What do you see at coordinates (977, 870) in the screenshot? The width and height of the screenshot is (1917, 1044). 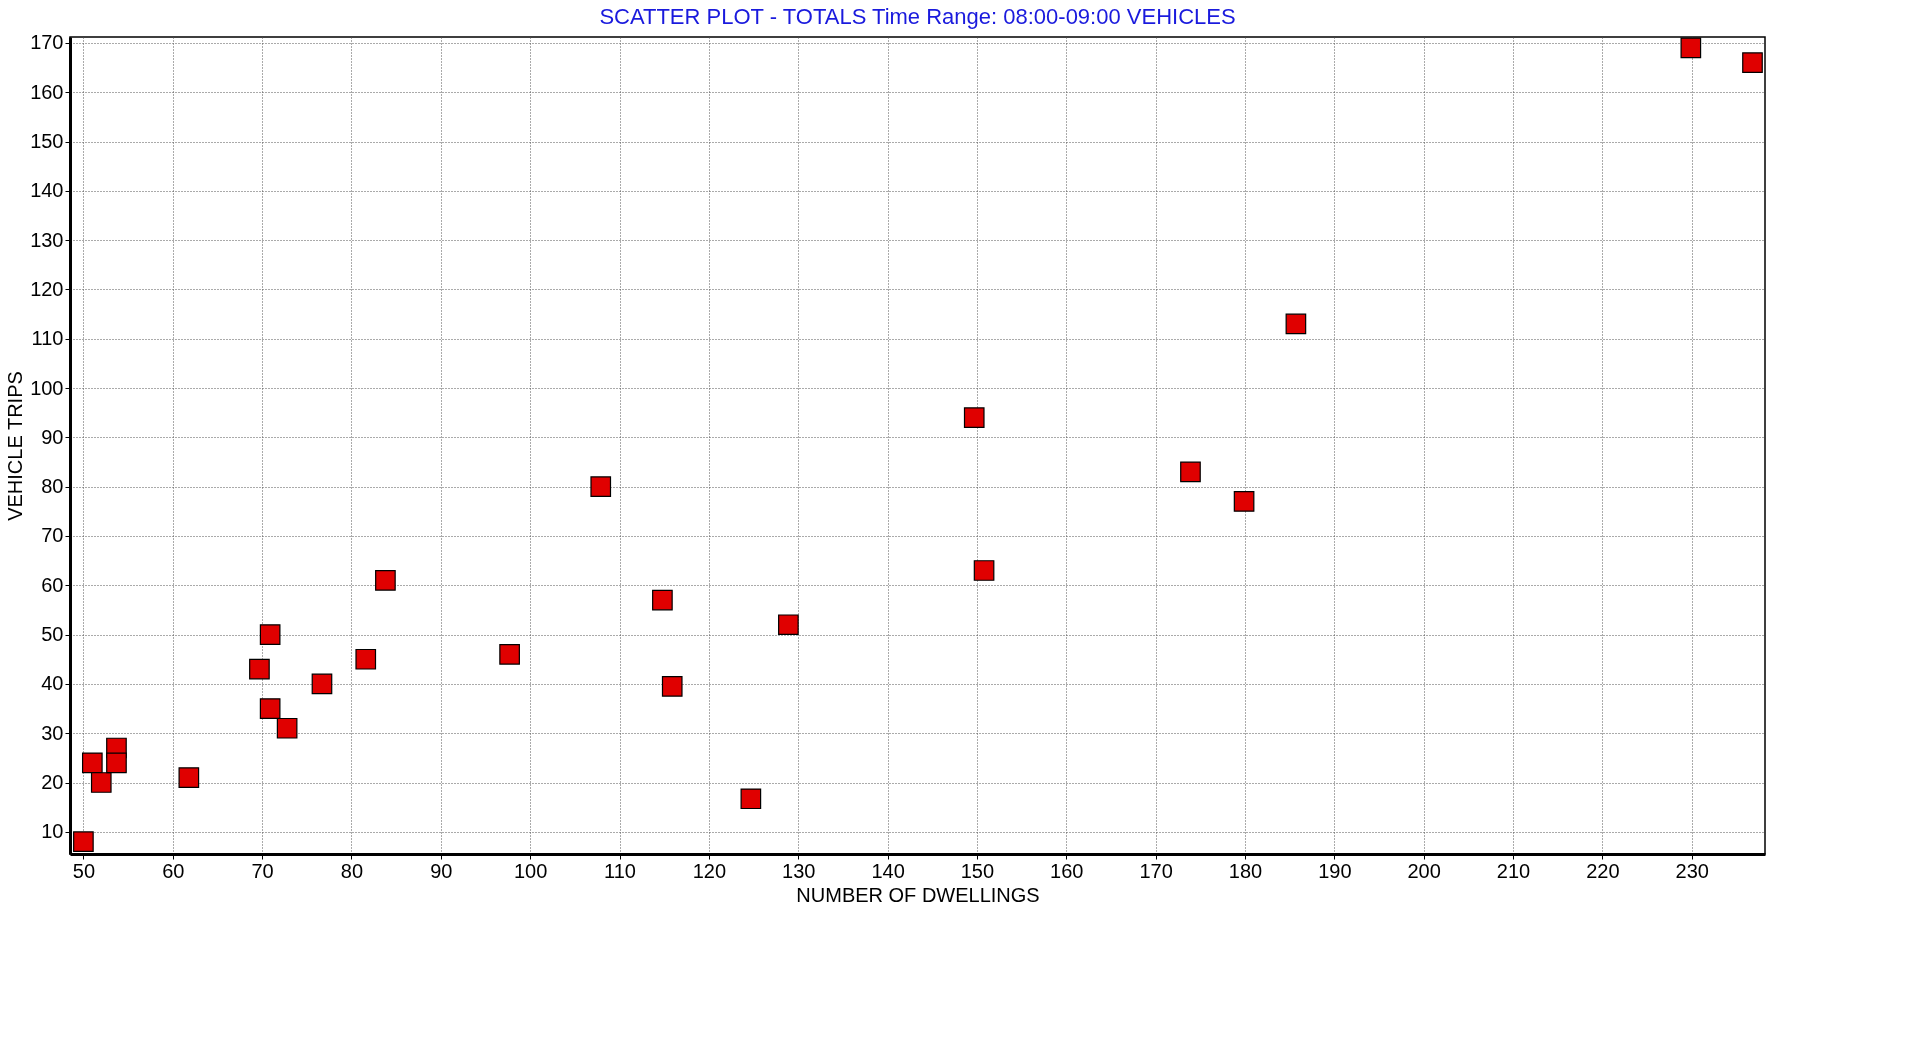 I see `x-tick-label: 150` at bounding box center [977, 870].